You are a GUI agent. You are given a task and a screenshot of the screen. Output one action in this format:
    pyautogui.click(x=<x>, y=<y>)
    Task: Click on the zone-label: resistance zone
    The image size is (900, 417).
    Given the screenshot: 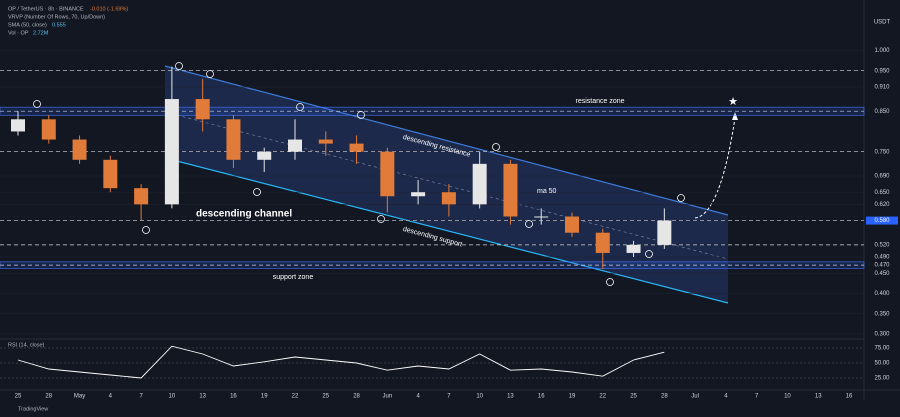 What is the action you would take?
    pyautogui.click(x=599, y=101)
    